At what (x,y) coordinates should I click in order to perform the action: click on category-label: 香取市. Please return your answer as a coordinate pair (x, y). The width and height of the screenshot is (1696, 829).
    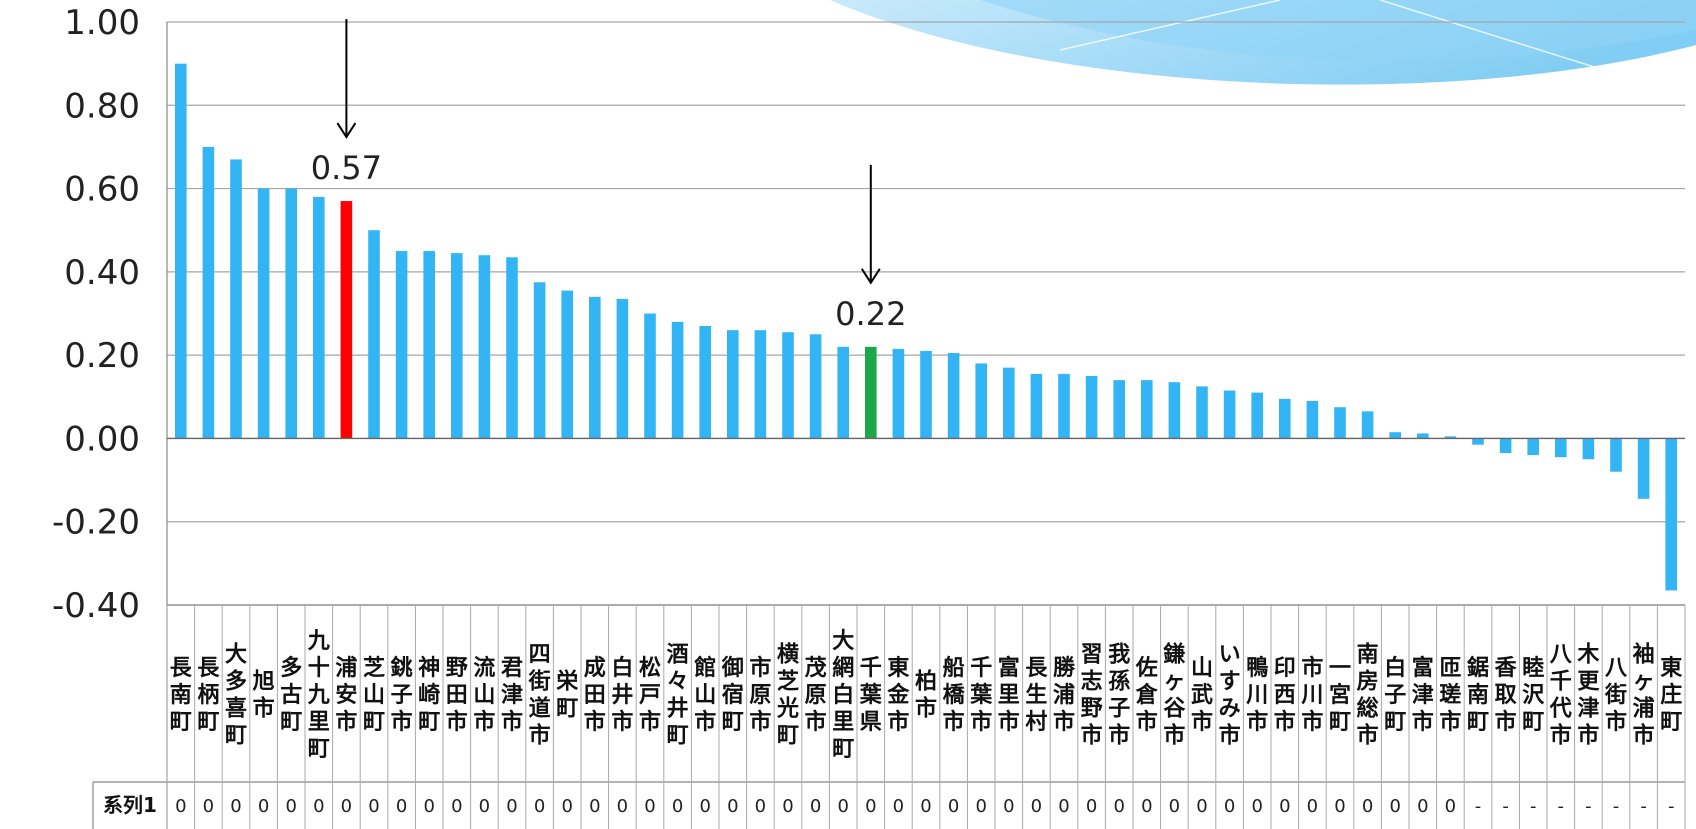
    Looking at the image, I should click on (1506, 695).